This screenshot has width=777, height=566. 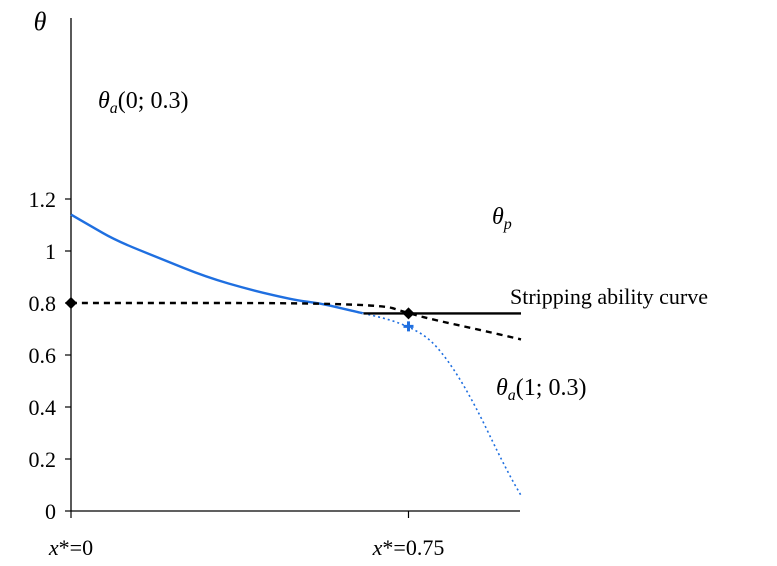 What do you see at coordinates (609, 296) in the screenshot?
I see `series-label-stripping: Stripping ability curve` at bounding box center [609, 296].